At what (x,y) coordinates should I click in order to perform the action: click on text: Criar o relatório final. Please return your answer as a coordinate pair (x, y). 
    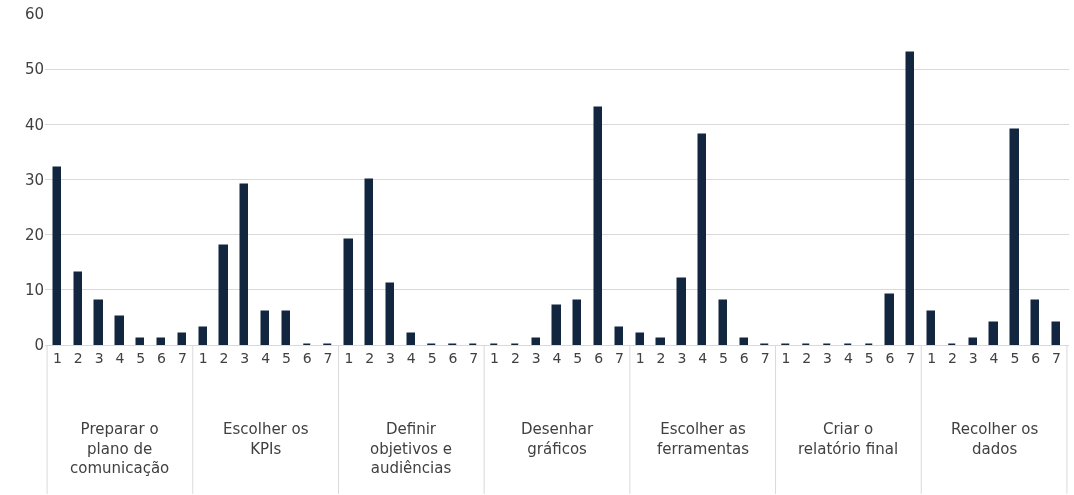
    Looking at the image, I should click on (848, 439).